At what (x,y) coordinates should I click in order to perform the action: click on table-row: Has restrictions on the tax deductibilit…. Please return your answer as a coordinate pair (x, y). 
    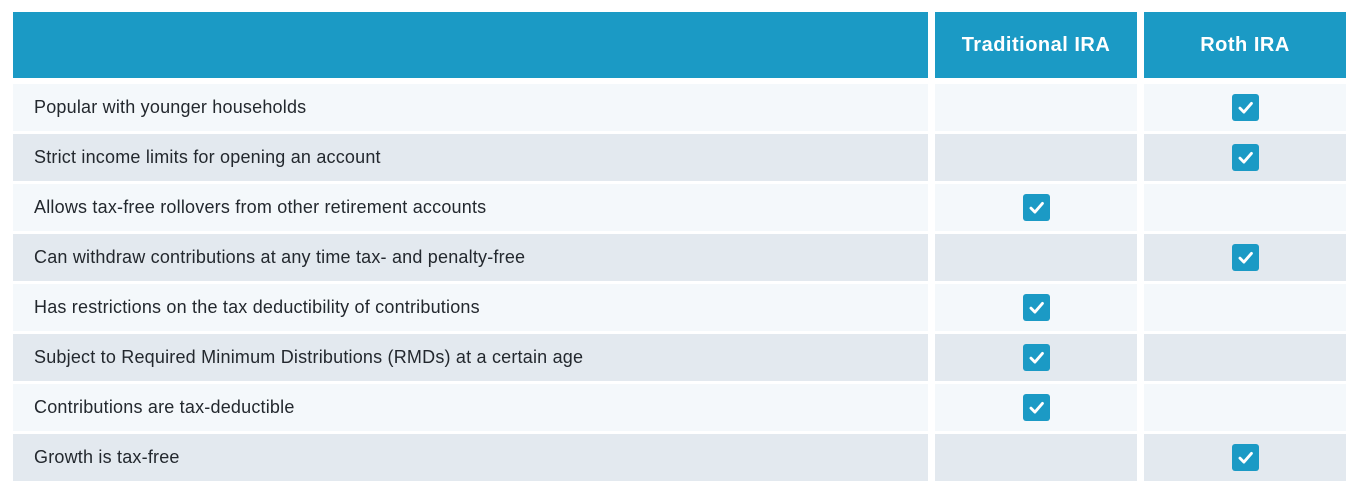
    Looking at the image, I should click on (679, 307).